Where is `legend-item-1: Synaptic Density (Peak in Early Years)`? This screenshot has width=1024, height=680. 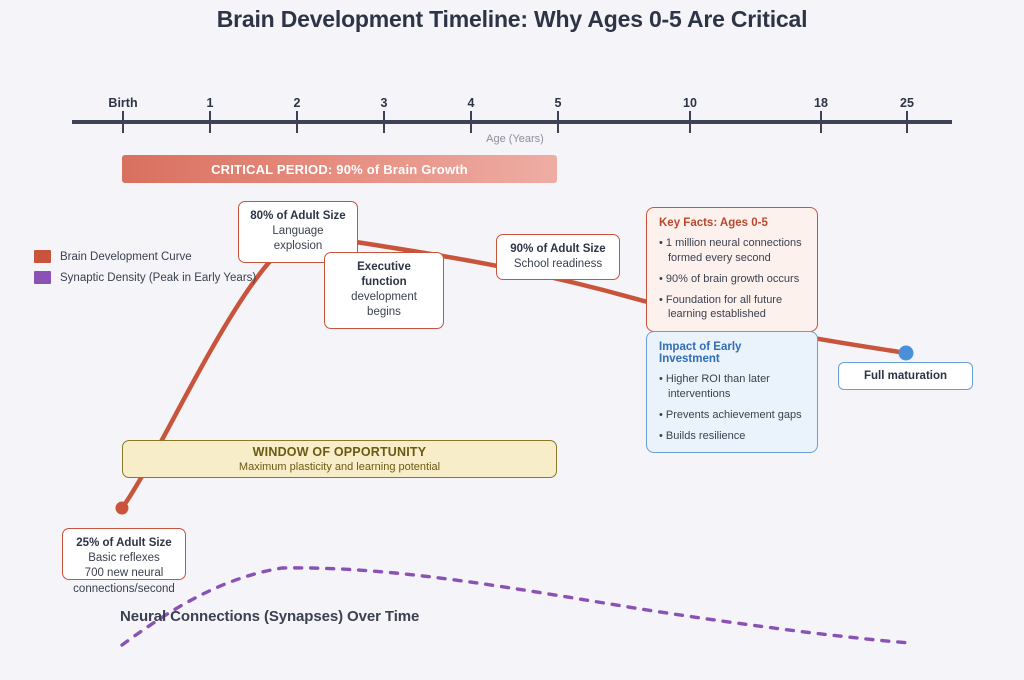 legend-item-1: Synaptic Density (Peak in Early Years) is located at coordinates (145, 277).